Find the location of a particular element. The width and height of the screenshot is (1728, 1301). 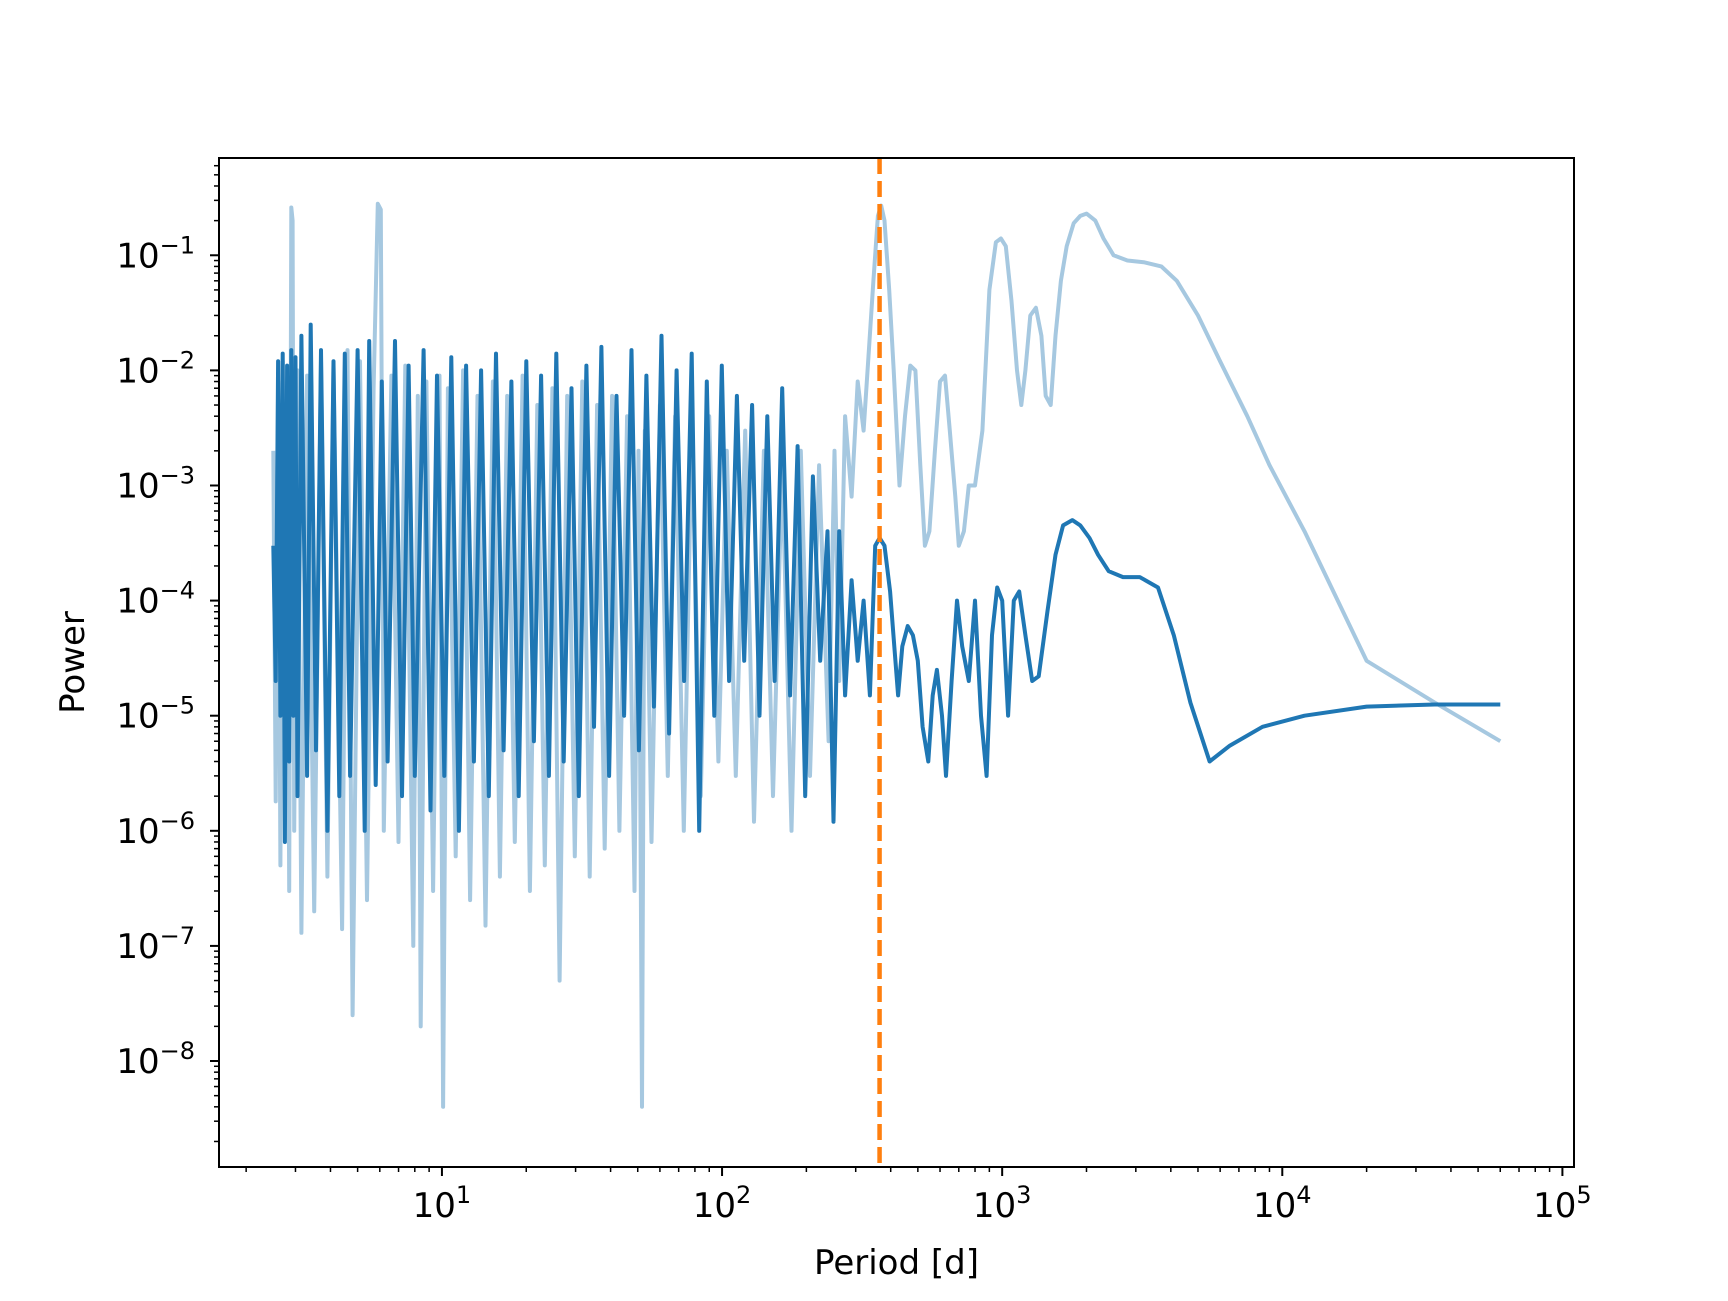

x-tick-label: 10² is located at coordinates (722, 1203).